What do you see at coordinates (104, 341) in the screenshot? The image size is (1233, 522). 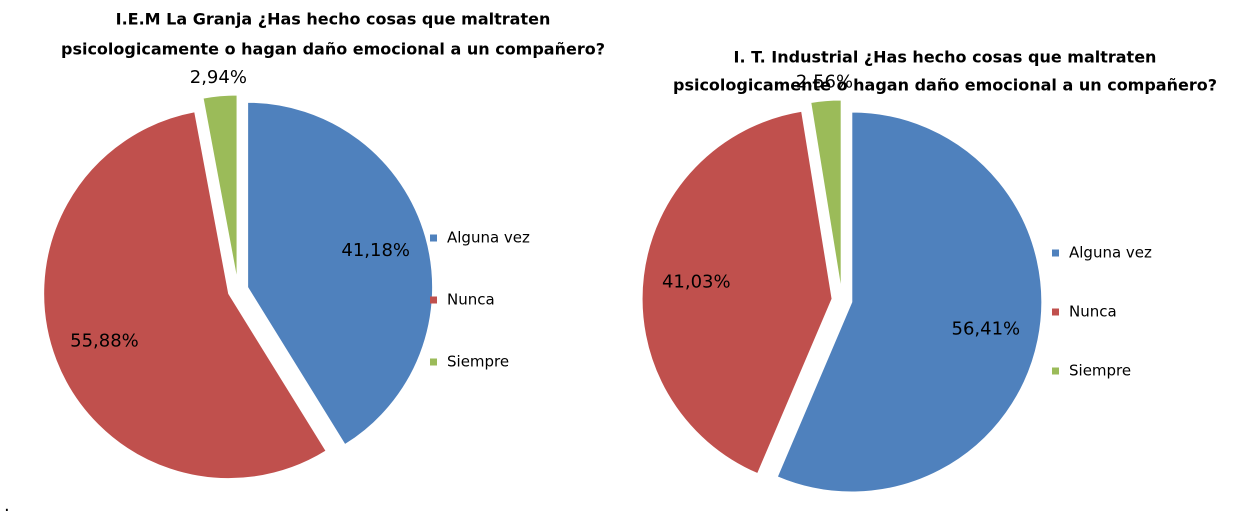 I see `data-label: 55,88%` at bounding box center [104, 341].